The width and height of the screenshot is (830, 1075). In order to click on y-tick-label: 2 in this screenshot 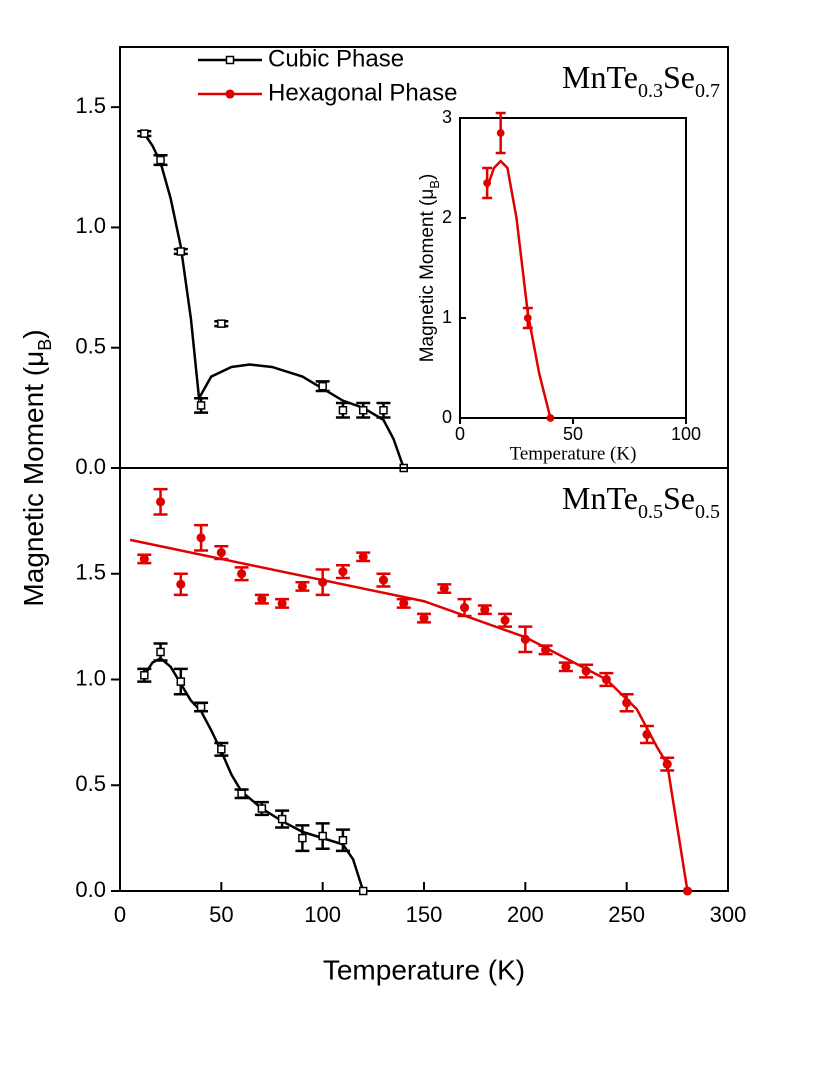, I will do `click(447, 217)`.